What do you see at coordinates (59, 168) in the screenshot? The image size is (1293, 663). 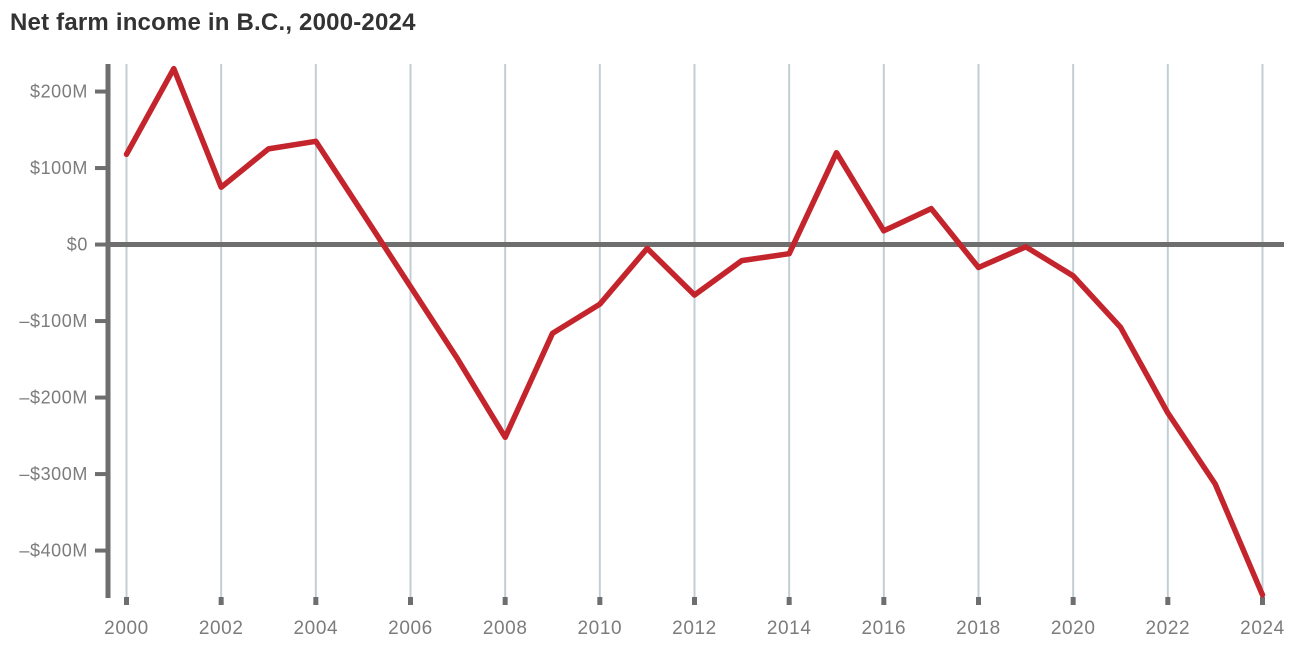 I see `y-tick-label: $100M` at bounding box center [59, 168].